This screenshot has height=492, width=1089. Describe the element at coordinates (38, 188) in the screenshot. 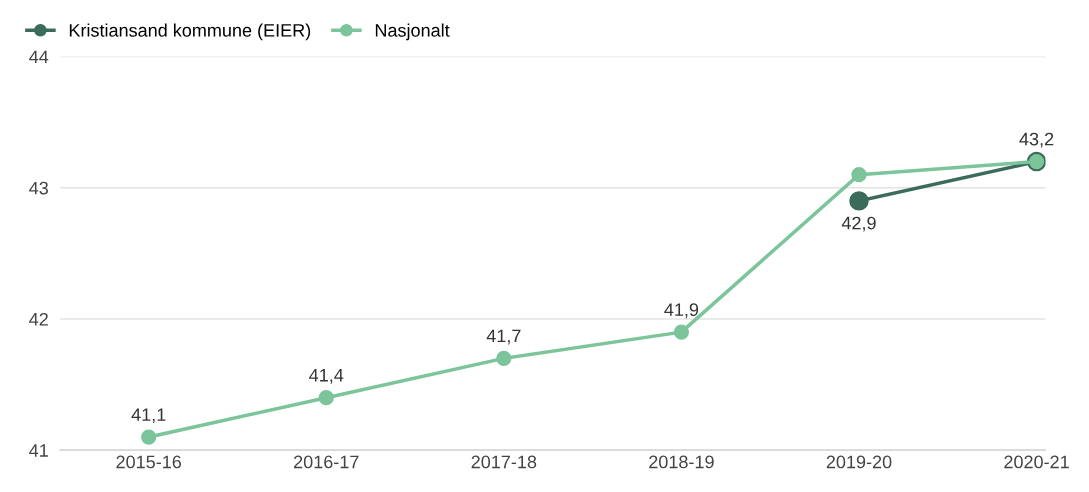

I see `y-tick-label: 43` at that location.